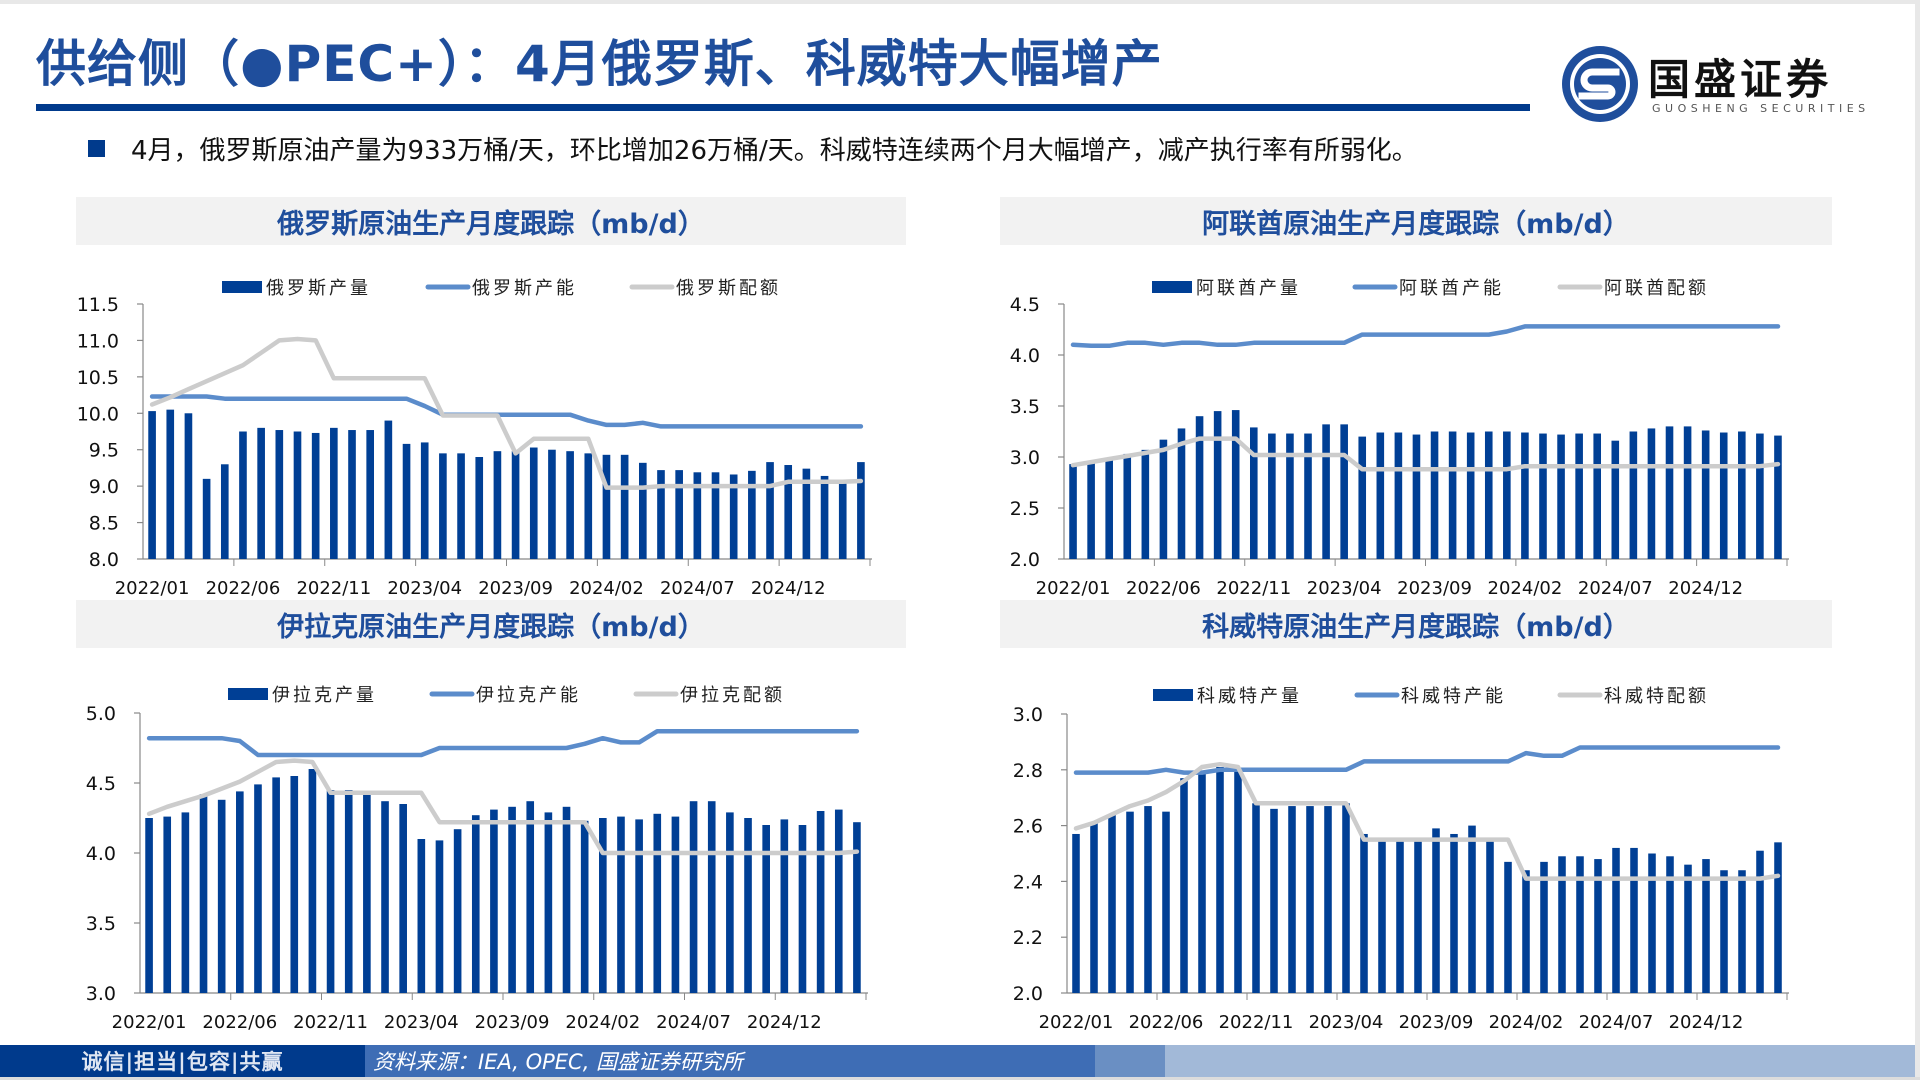  What do you see at coordinates (104, 487) in the screenshot?
I see `y-tick-label: 9.0` at bounding box center [104, 487].